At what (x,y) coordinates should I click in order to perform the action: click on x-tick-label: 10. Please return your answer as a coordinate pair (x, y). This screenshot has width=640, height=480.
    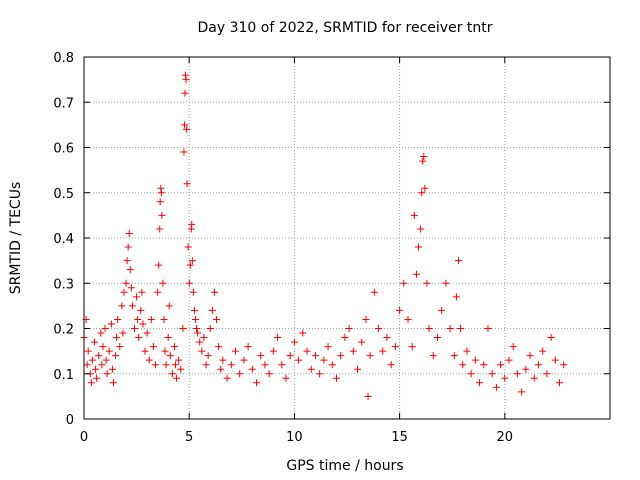
    Looking at the image, I should click on (294, 437).